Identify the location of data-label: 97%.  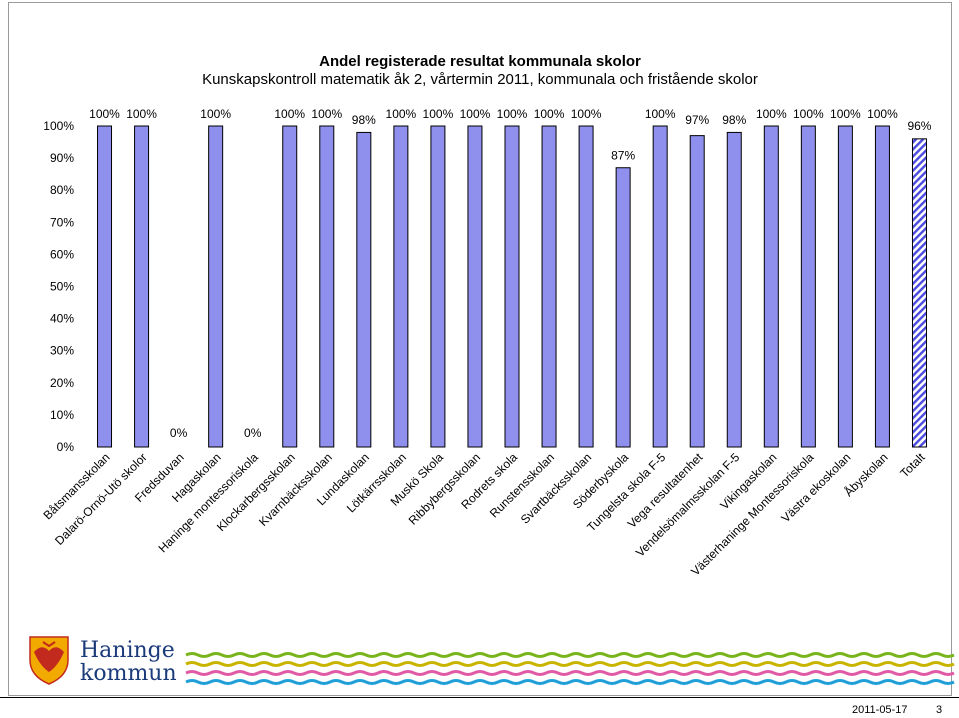
(697, 120).